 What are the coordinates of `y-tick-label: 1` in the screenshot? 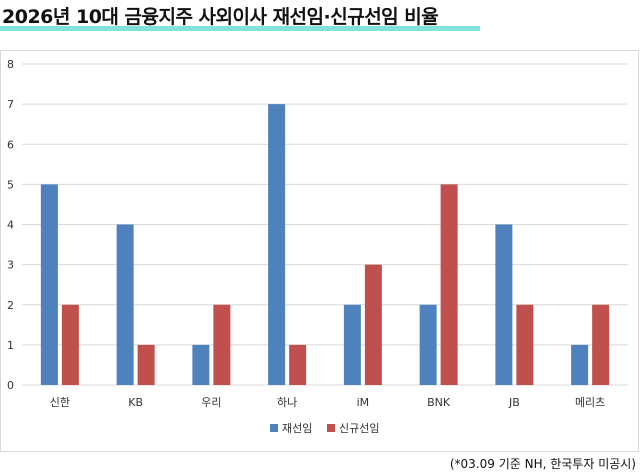 It's located at (10, 345).